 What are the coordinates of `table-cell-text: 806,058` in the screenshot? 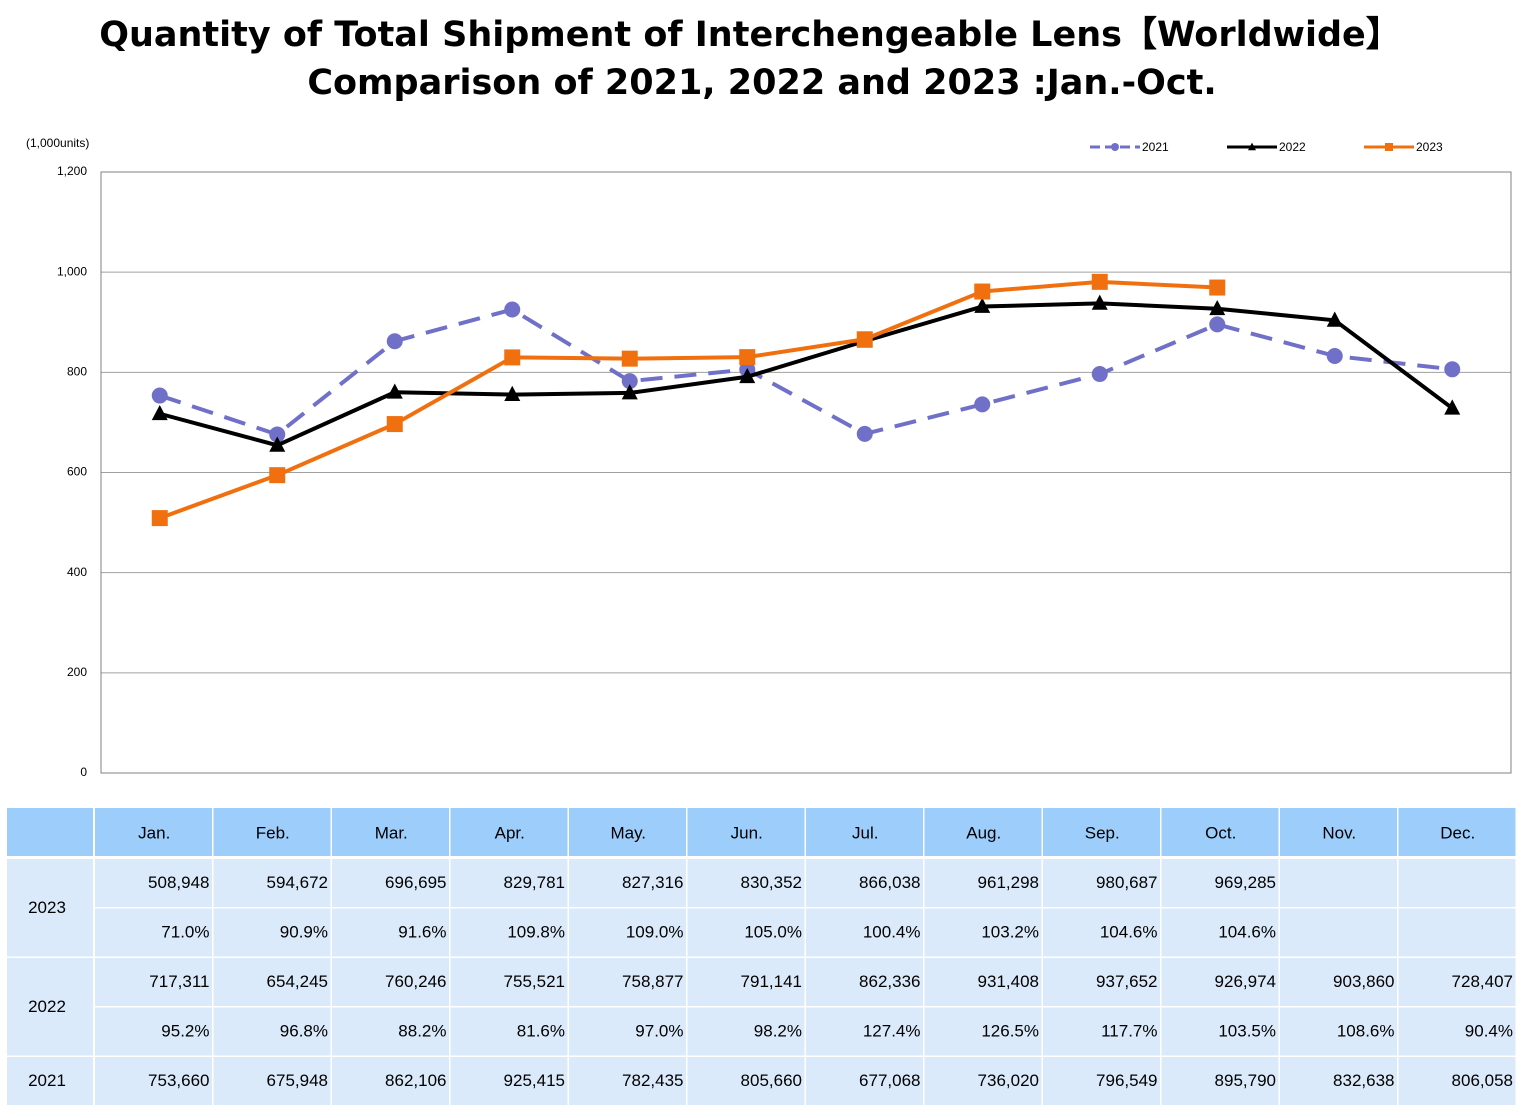 It's located at (1482, 1080).